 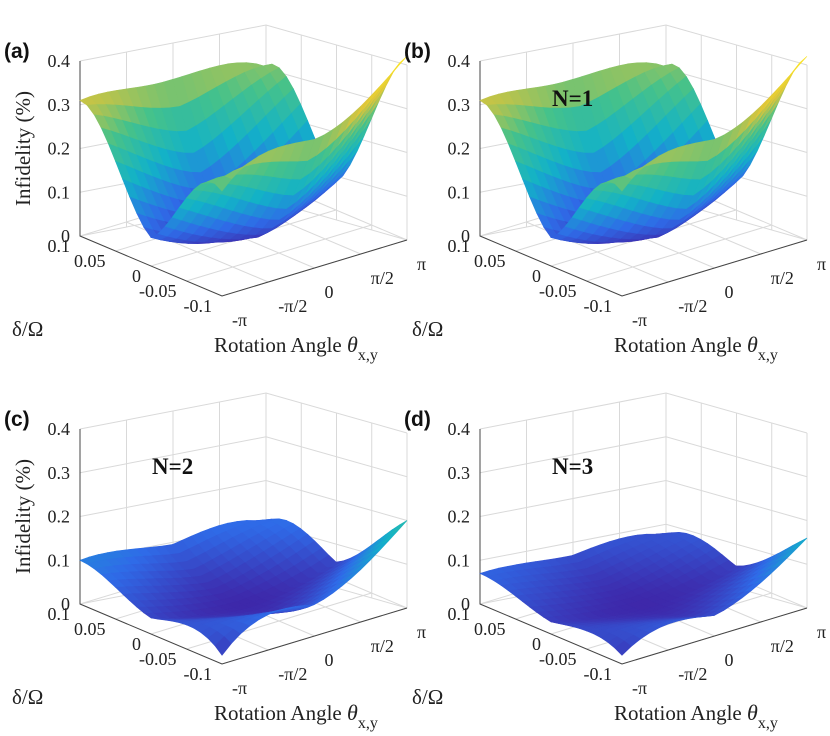 What do you see at coordinates (417, 419) in the screenshot?
I see `panel-label: (d)` at bounding box center [417, 419].